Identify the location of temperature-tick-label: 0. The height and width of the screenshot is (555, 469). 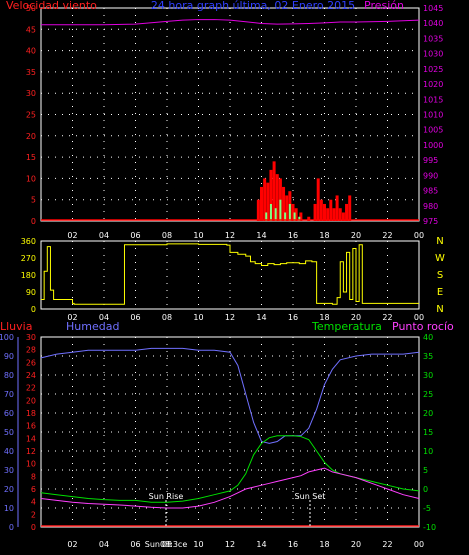
(425, 489).